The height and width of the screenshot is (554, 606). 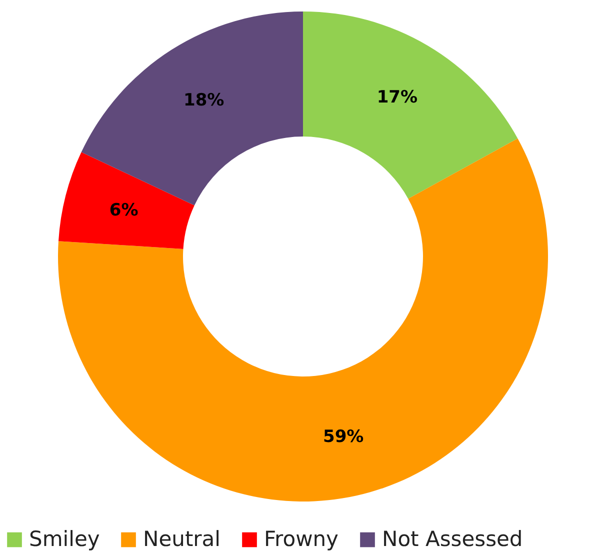 What do you see at coordinates (204, 100) in the screenshot?
I see `data-label: 18%` at bounding box center [204, 100].